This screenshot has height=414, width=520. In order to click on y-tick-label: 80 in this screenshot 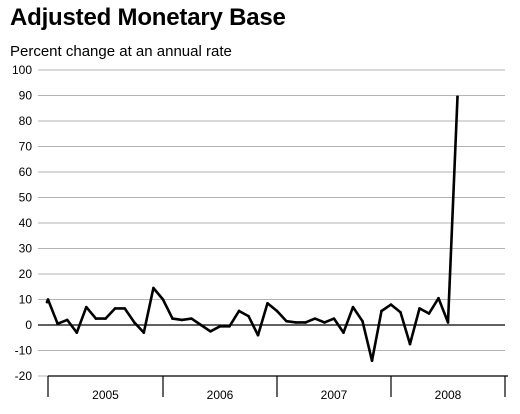, I will do `click(26, 121)`.